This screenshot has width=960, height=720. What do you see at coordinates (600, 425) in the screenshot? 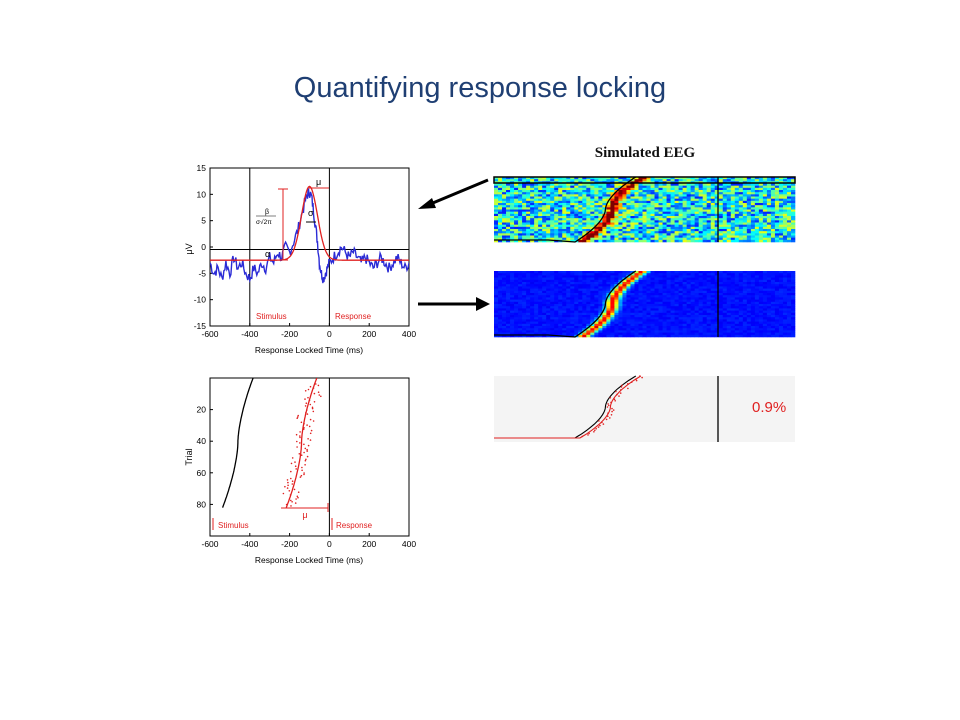
I see `overlay-dot` at bounding box center [600, 425].